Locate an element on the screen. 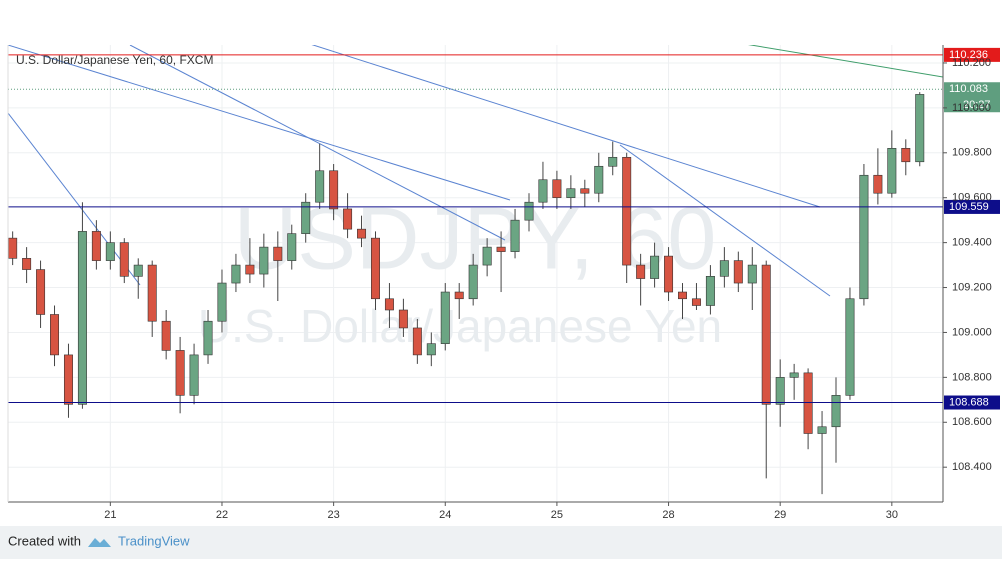  y-tick-label: 108.400 is located at coordinates (972, 467).